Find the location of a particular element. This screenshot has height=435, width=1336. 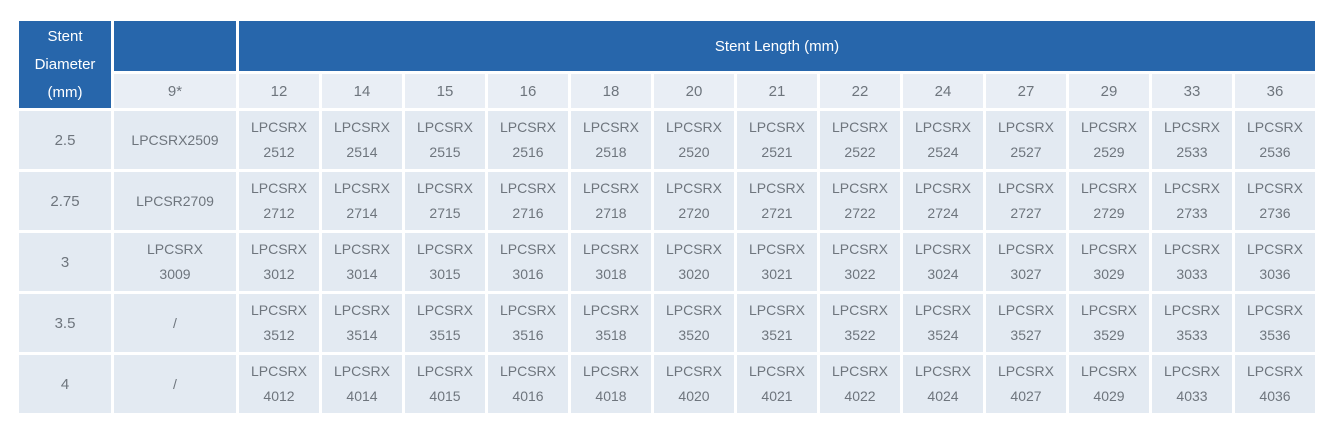

product-code-cell: LPCSRX 2724 is located at coordinates (943, 201).